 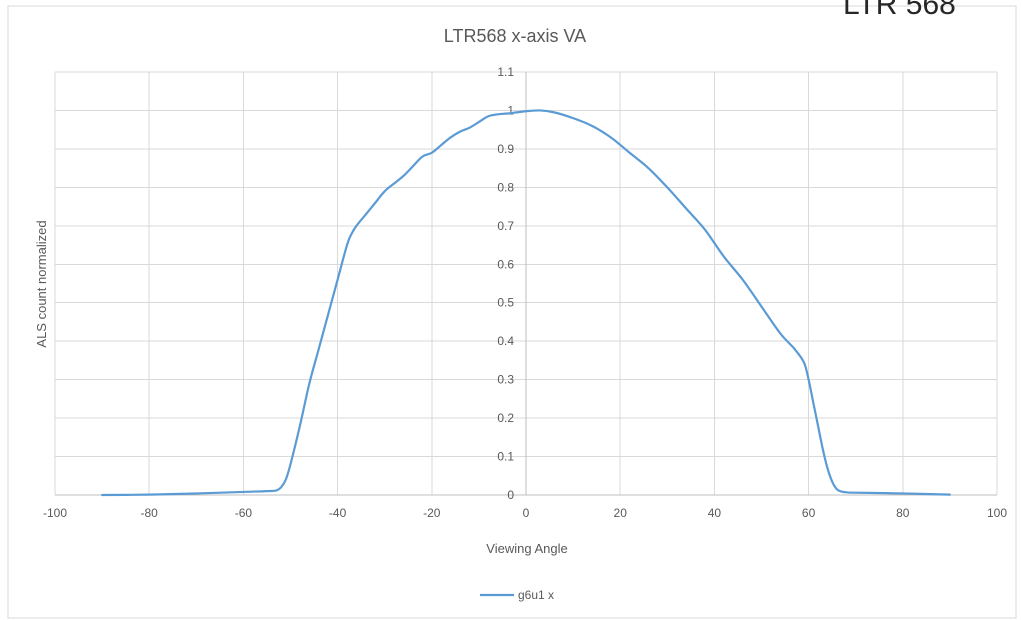 What do you see at coordinates (510, 495) in the screenshot?
I see `y-tick-label-0: 0` at bounding box center [510, 495].